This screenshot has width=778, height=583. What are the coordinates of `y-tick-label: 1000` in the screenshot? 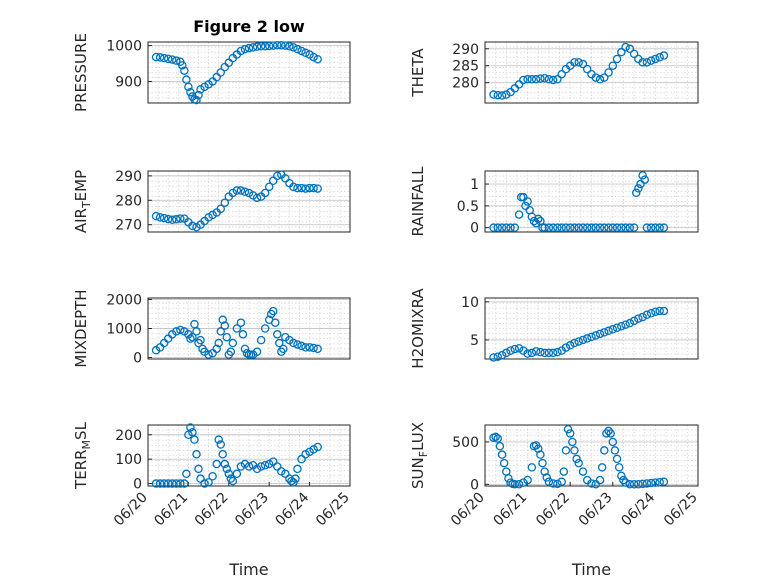 It's located at (124, 330).